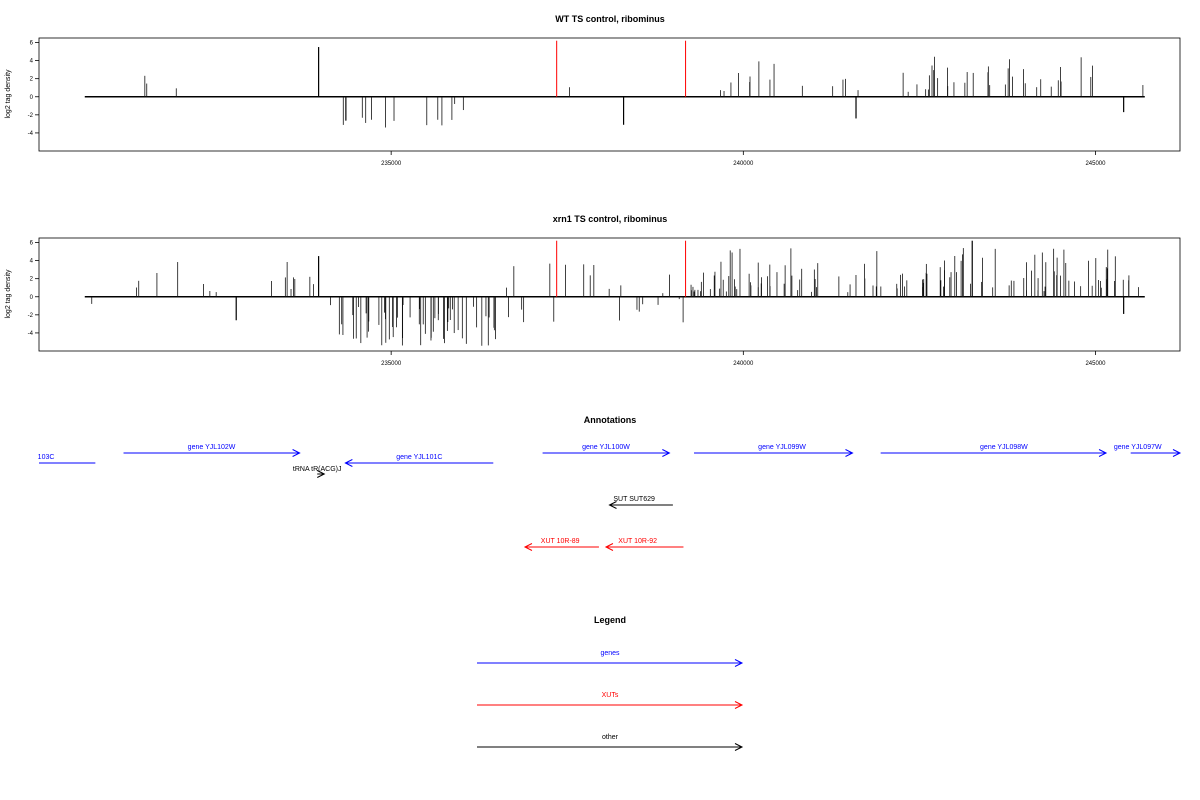  Describe the element at coordinates (610, 700) in the screenshot. I see `legend-entry: XUTs` at that location.